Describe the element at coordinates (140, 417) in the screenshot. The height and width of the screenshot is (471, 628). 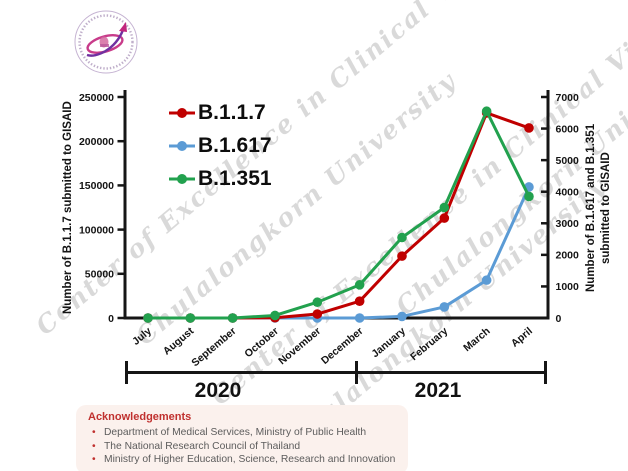
I see `acknowledgements-title: Acknowledgements` at that location.